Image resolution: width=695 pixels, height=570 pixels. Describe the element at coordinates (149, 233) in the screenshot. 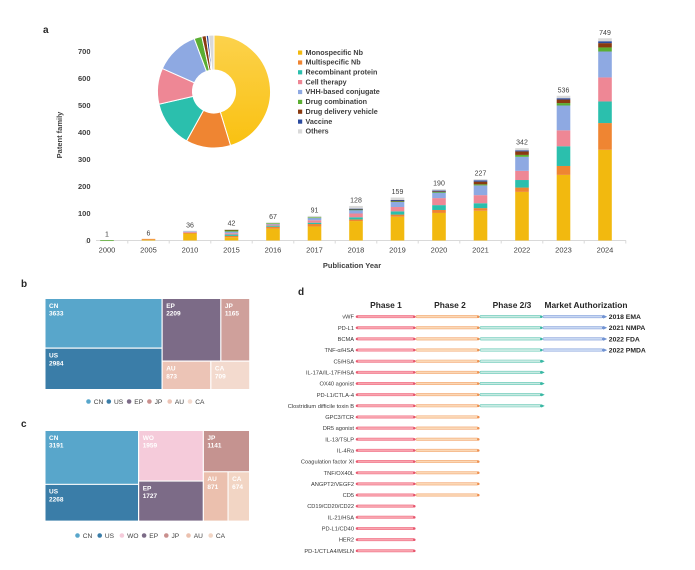

I see `svg-text: 6` at that location.